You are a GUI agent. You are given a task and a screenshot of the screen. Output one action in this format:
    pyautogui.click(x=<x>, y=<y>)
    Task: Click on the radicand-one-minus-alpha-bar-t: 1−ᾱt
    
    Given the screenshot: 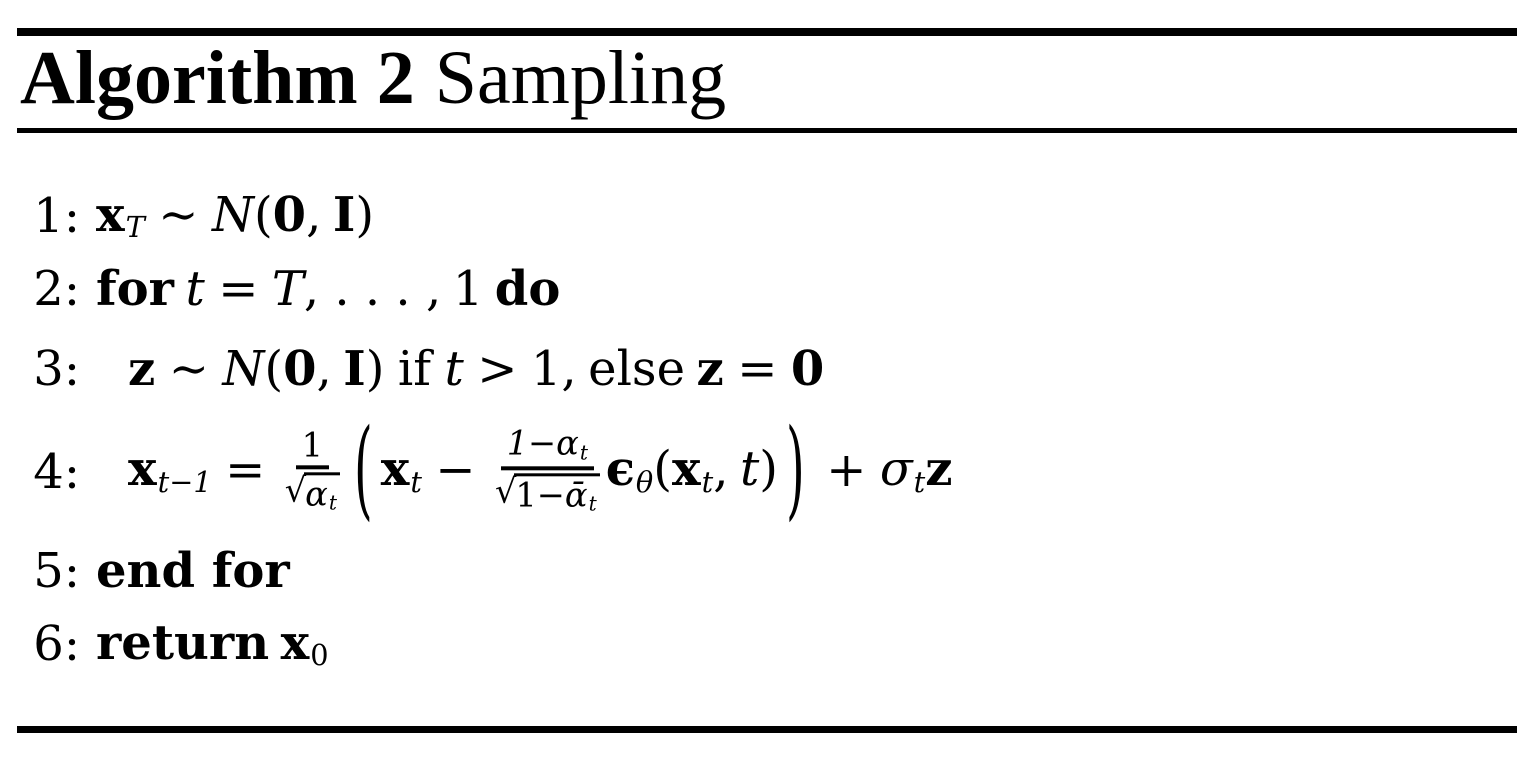 What is the action you would take?
    pyautogui.click(x=557, y=494)
    